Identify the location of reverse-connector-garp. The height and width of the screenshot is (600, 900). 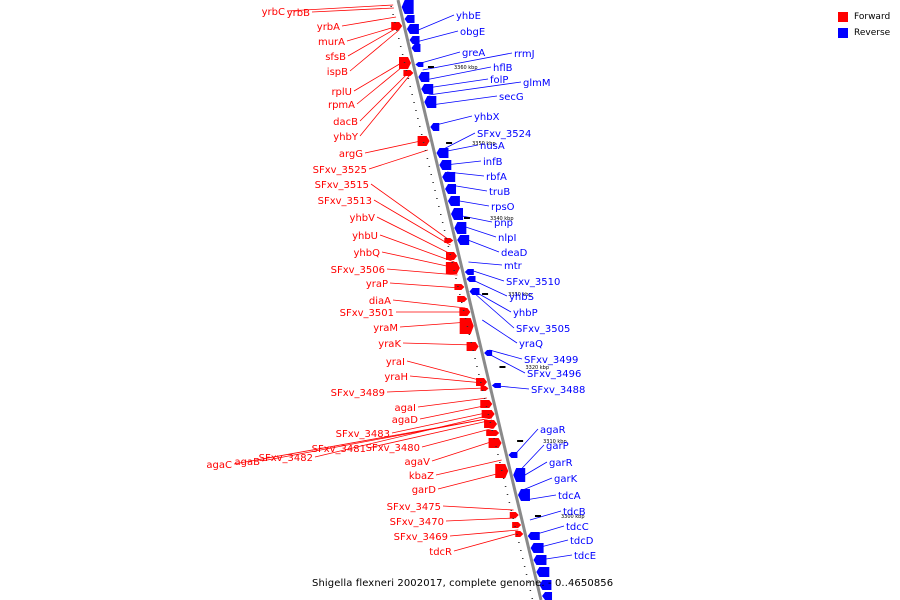
(531, 458).